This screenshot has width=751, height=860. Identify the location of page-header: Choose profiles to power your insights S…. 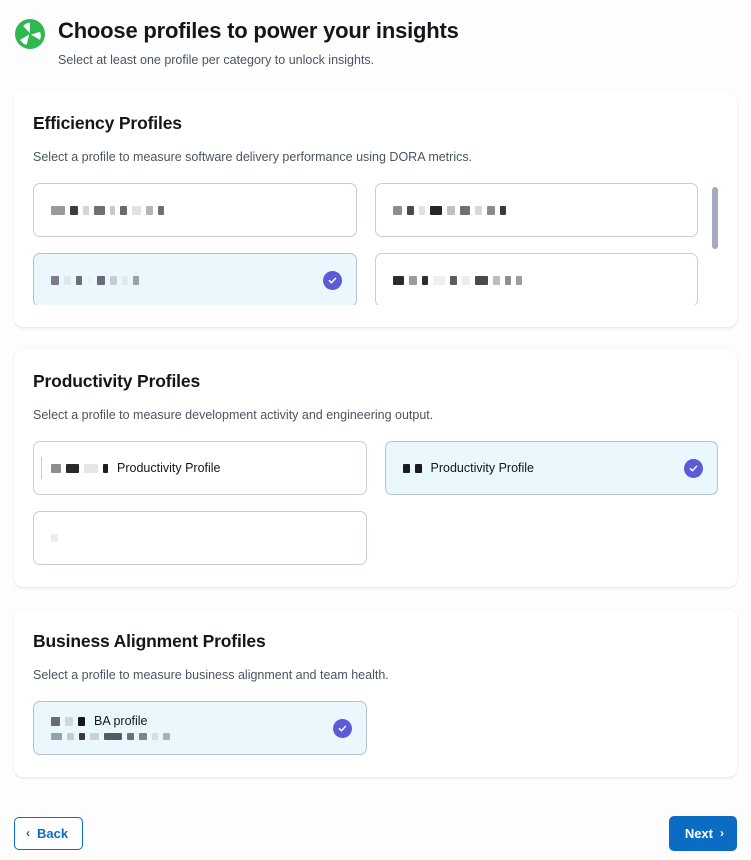
(375, 34).